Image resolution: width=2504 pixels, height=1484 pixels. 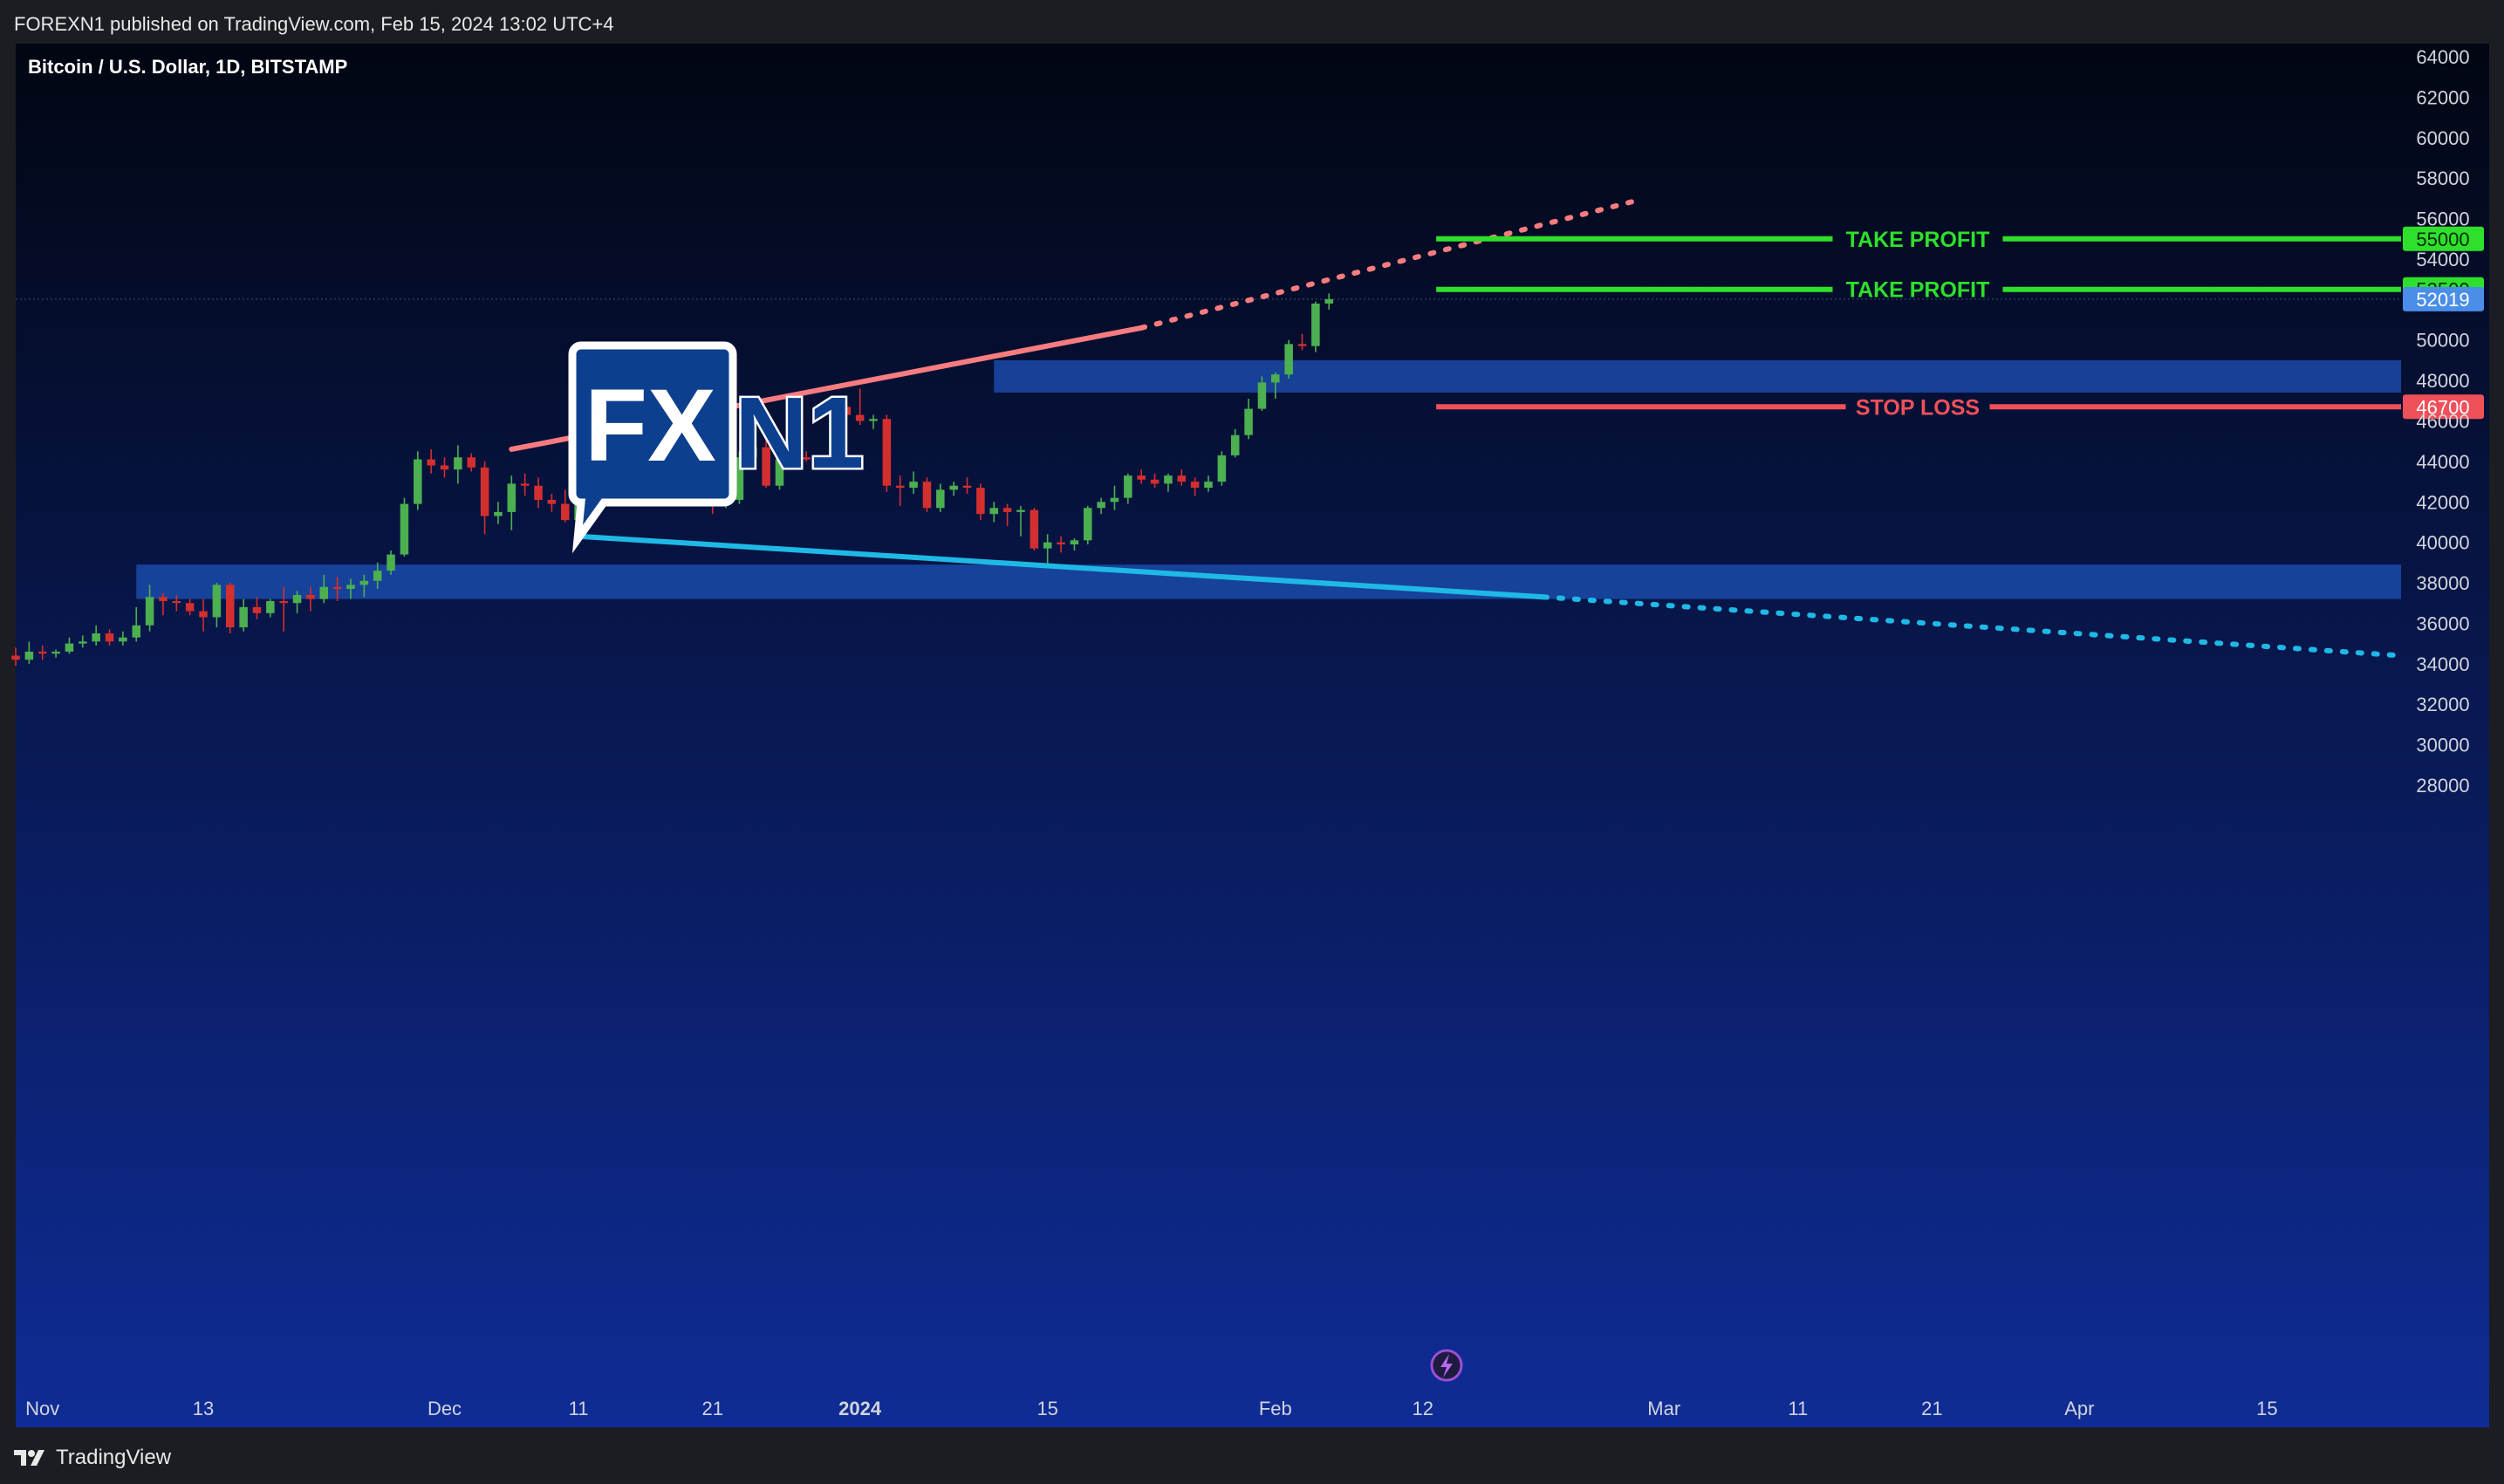 What do you see at coordinates (1061, 566) in the screenshot?
I see `support-line` at bounding box center [1061, 566].